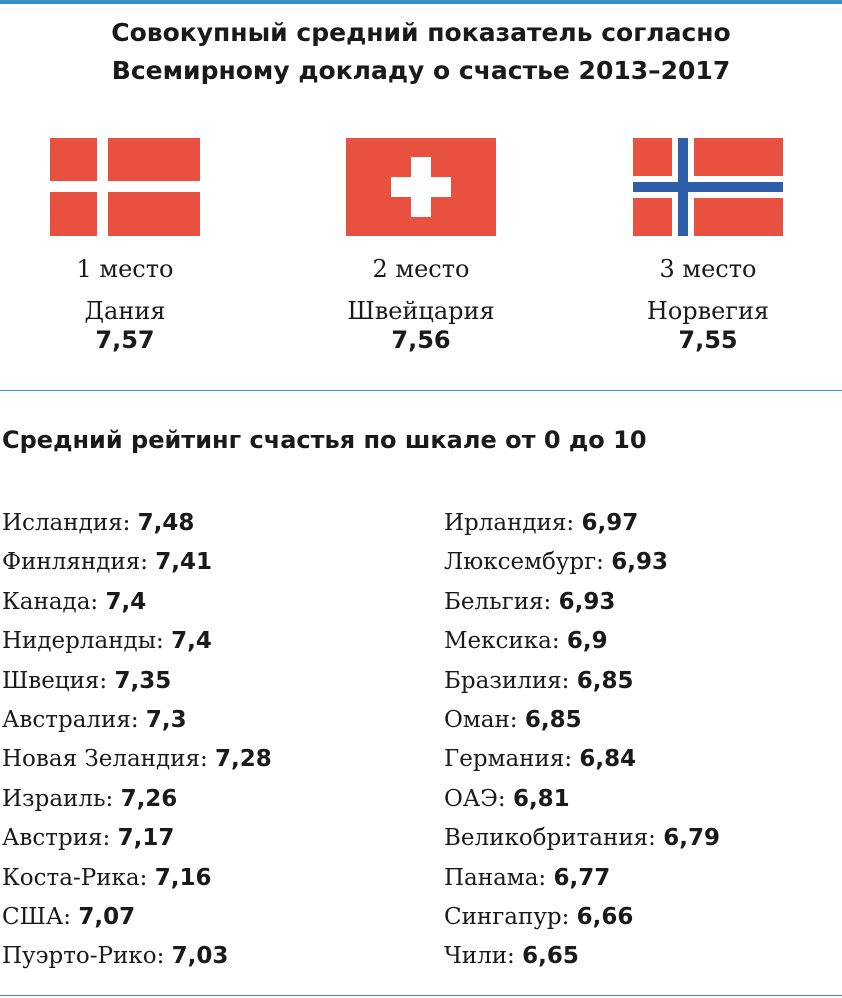 This screenshot has width=842, height=998. What do you see at coordinates (105, 759) in the screenshot?
I see `country-name: Новая Зеландия:` at bounding box center [105, 759].